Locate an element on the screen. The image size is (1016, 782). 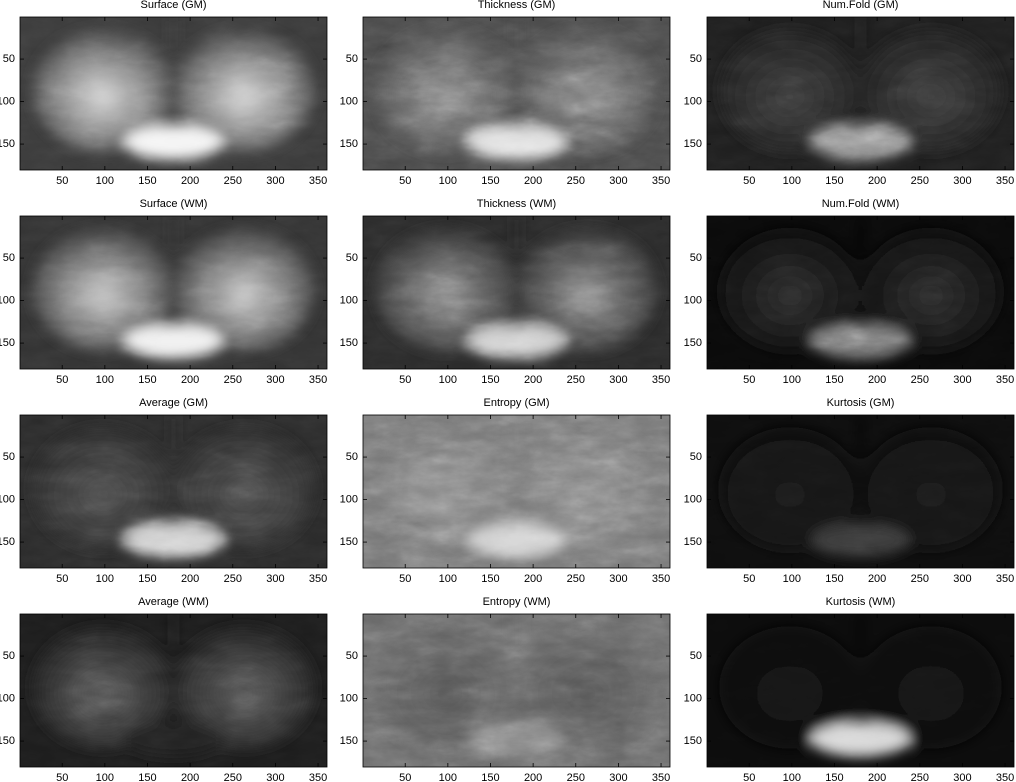
panel: Entropy (WM) 50 100 150 200 250 300 350 50 100 150 is located at coordinates (505, 689).